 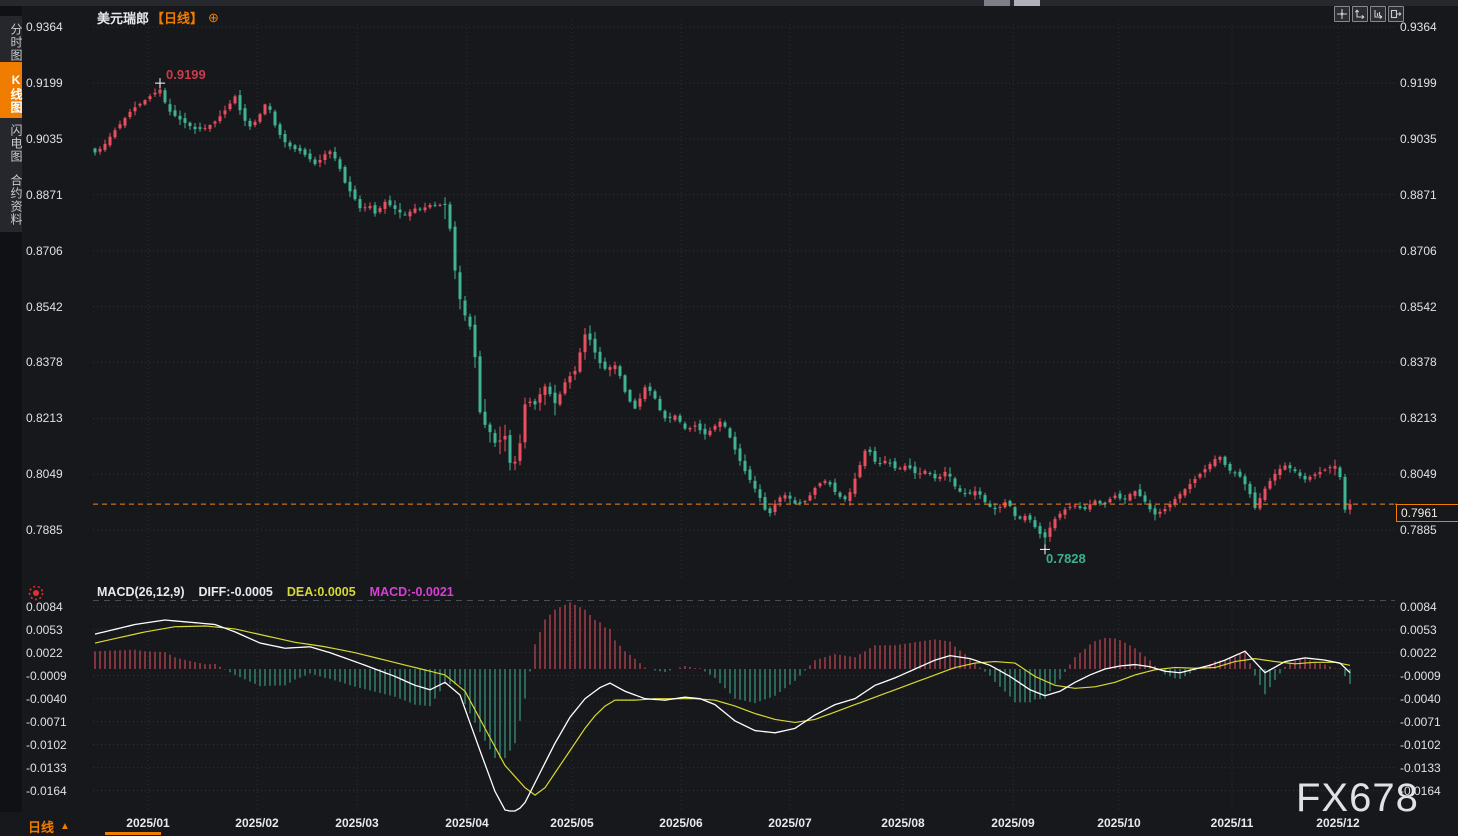 I want to click on last-price-badge: 0.7961, so click(x=1427, y=513).